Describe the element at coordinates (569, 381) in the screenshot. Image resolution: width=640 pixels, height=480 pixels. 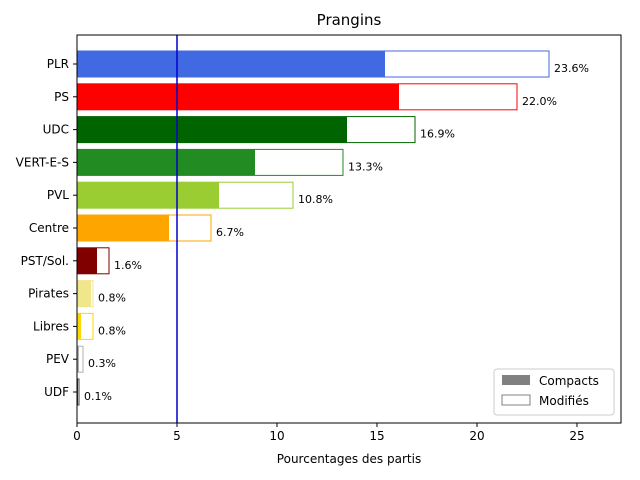
I see `legend-label-0: Compacts` at that location.